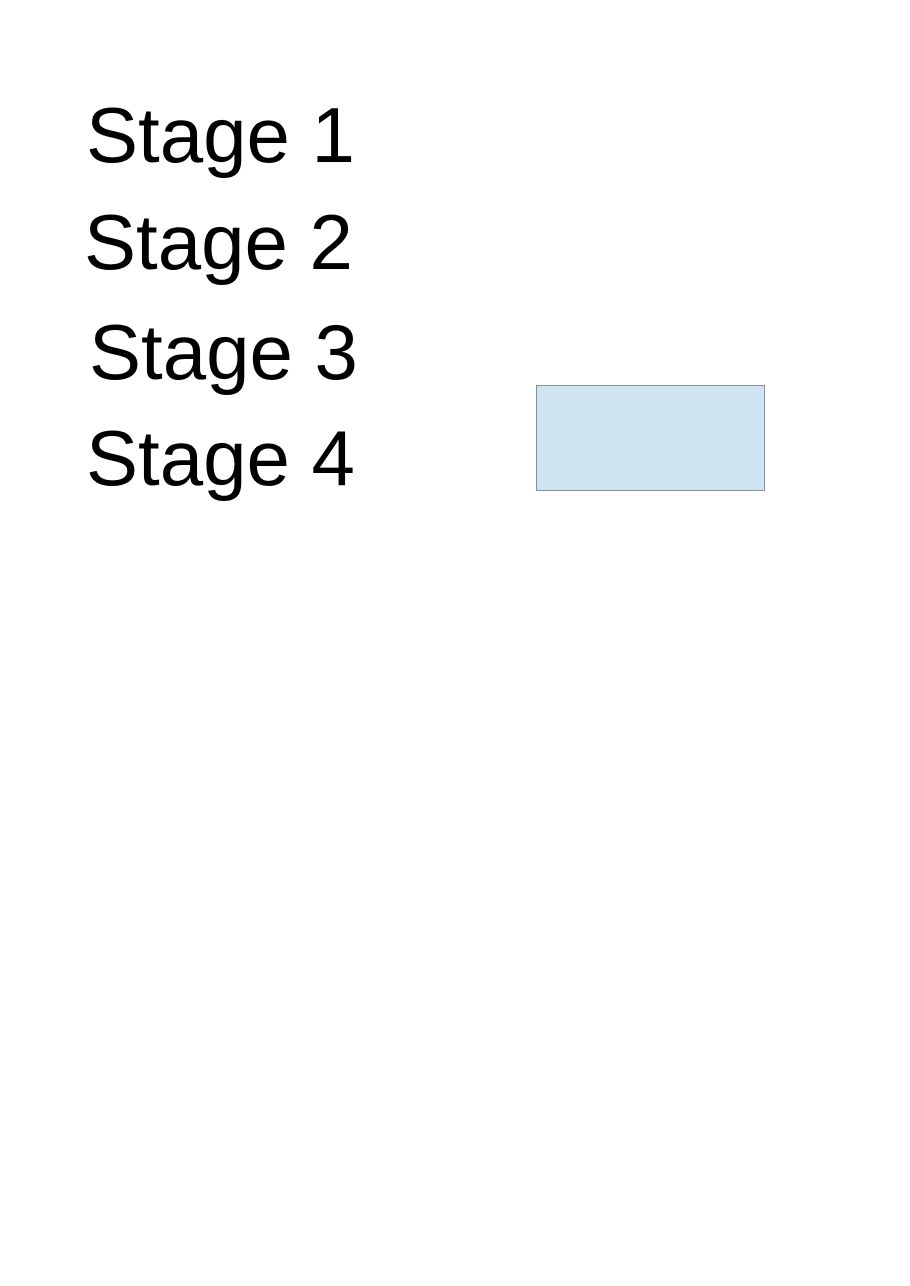 Image resolution: width=910 pixels, height=1286 pixels. What do you see at coordinates (220, 135) in the screenshot?
I see `stage-1-label: Stage 1` at bounding box center [220, 135].